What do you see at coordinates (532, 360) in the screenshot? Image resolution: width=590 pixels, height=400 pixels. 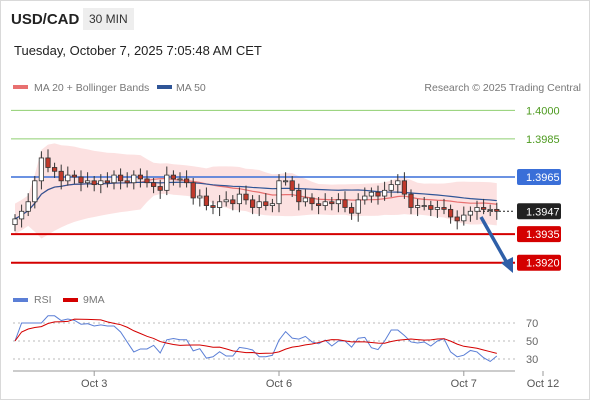 I see `rsi-level-label: 30` at bounding box center [532, 360].